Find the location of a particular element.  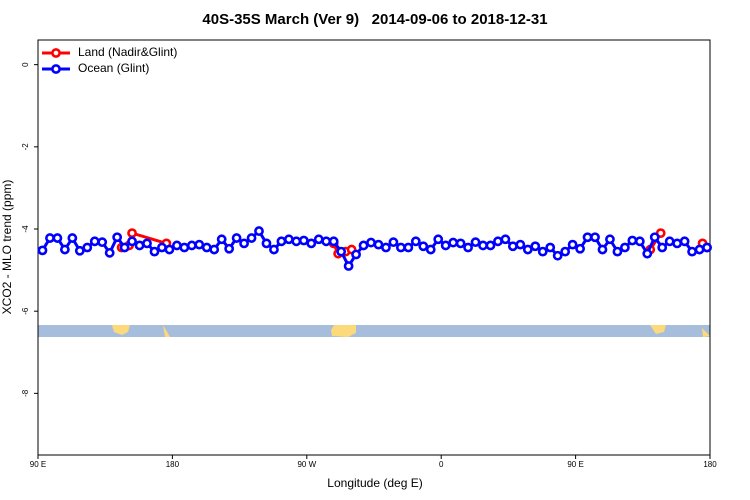

y-tick-label: -8 is located at coordinates (25, 393).